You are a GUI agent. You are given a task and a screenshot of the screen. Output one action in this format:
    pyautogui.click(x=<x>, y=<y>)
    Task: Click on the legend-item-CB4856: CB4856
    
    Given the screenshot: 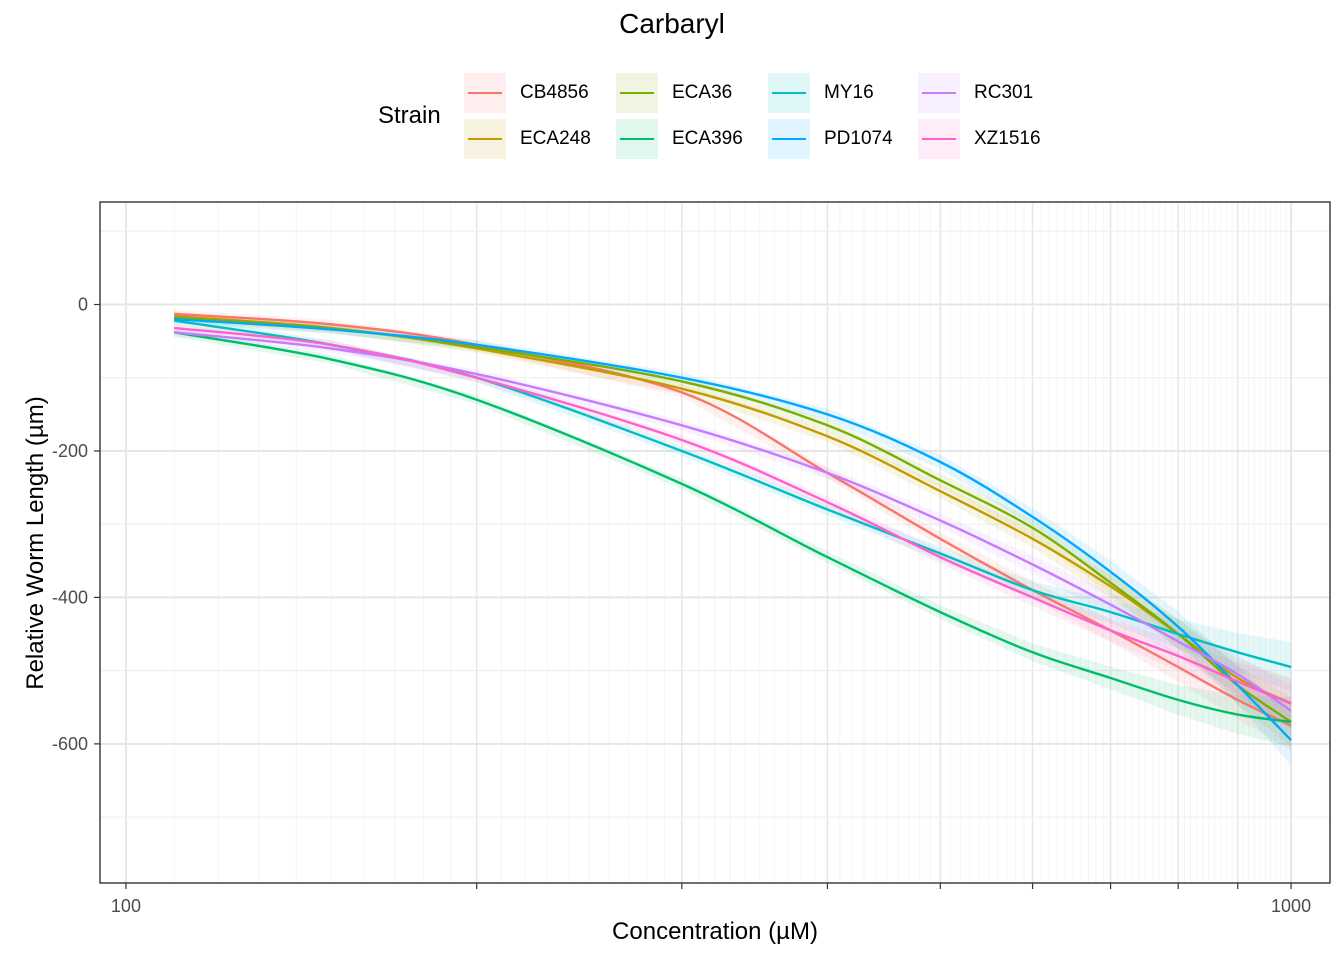 What is the action you would take?
    pyautogui.click(x=526, y=93)
    